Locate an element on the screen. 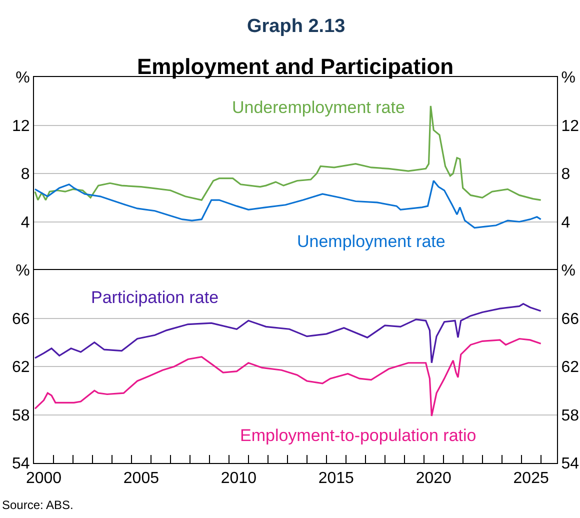 Image resolution: width=580 pixels, height=518 pixels. x-tick-label: 2005 is located at coordinates (141, 479).